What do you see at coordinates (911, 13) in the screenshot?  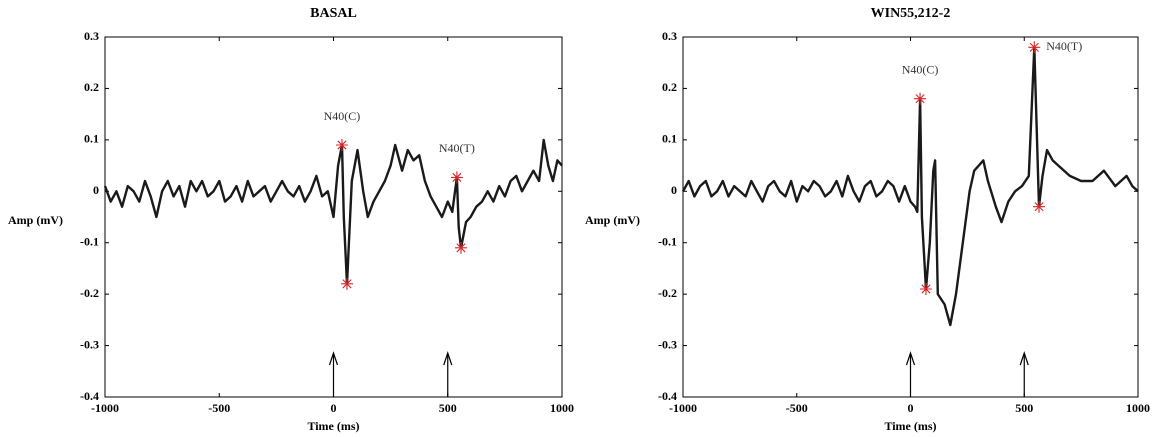 I see `chart-title: WIN55,212-2` at bounding box center [911, 13].